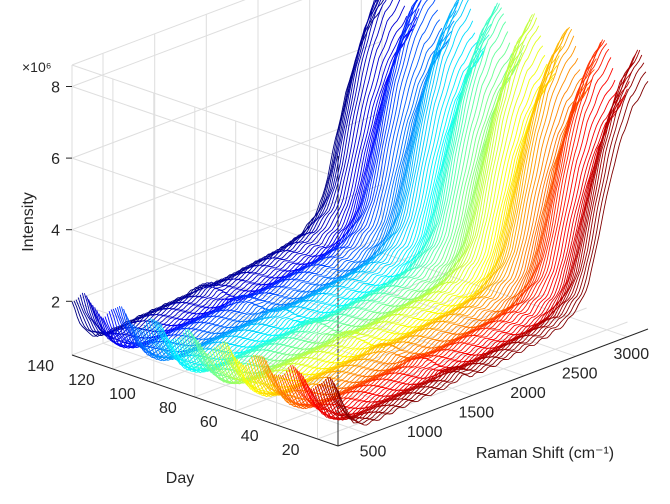  I want to click on z-exponent-label: ×10⁶, so click(37, 67).